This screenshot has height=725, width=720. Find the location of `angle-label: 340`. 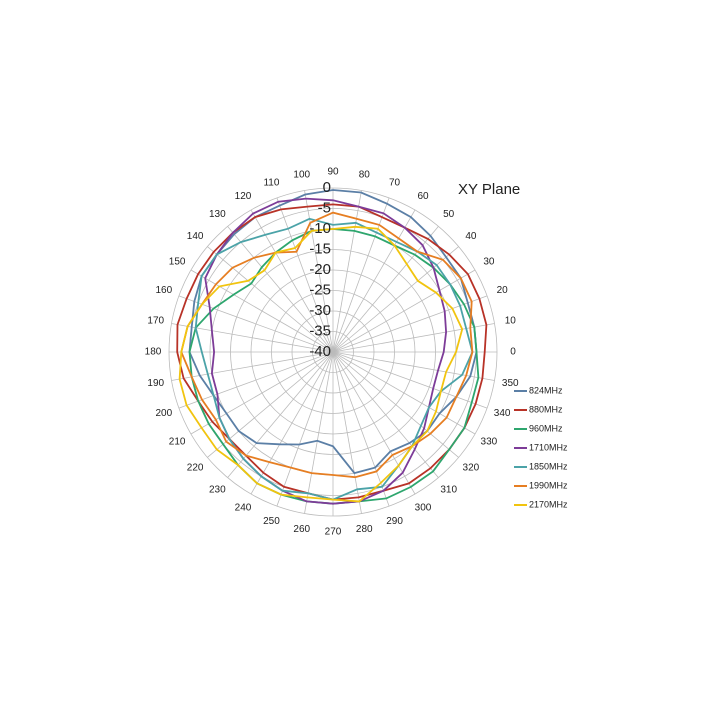

angle-label: 340 is located at coordinates (502, 413).